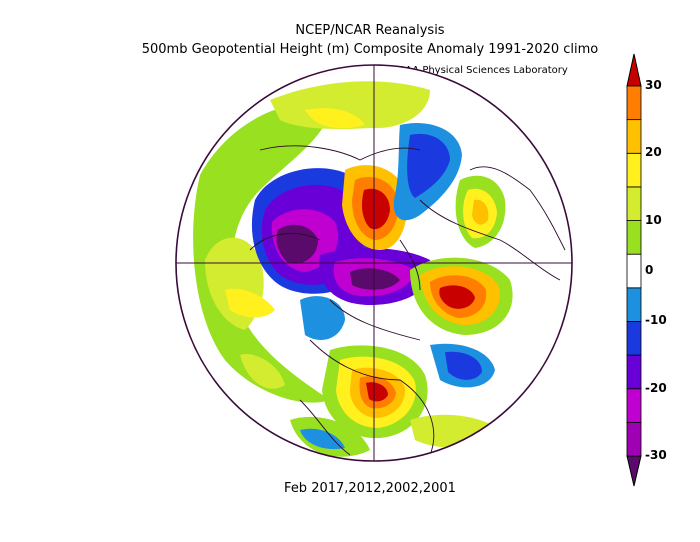 This screenshot has height=542, width=700. I want to click on colorbar-tick-label: 10, so click(653, 219).